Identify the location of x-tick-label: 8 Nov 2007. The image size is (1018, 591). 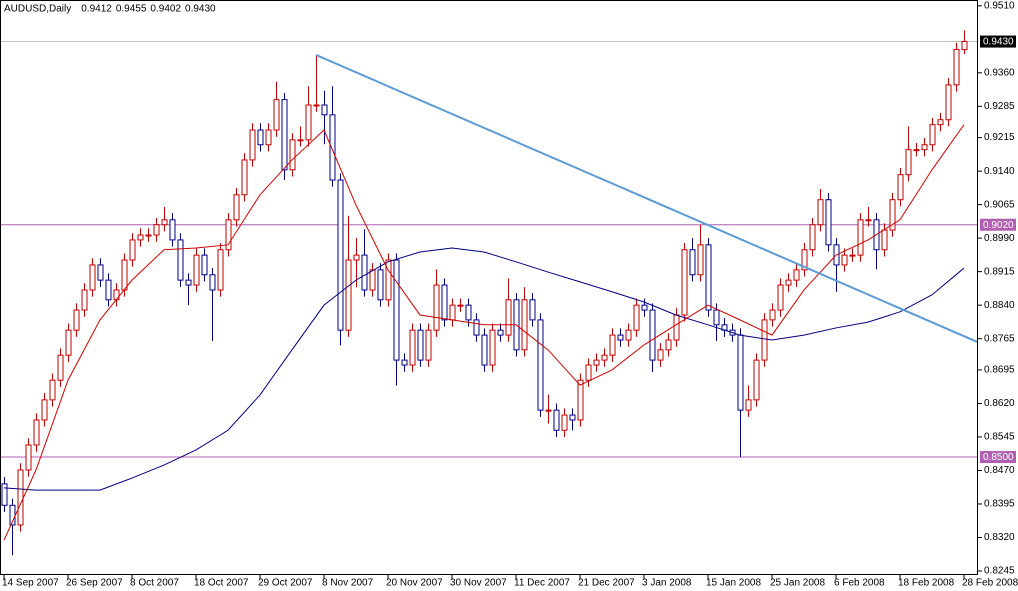
(348, 583).